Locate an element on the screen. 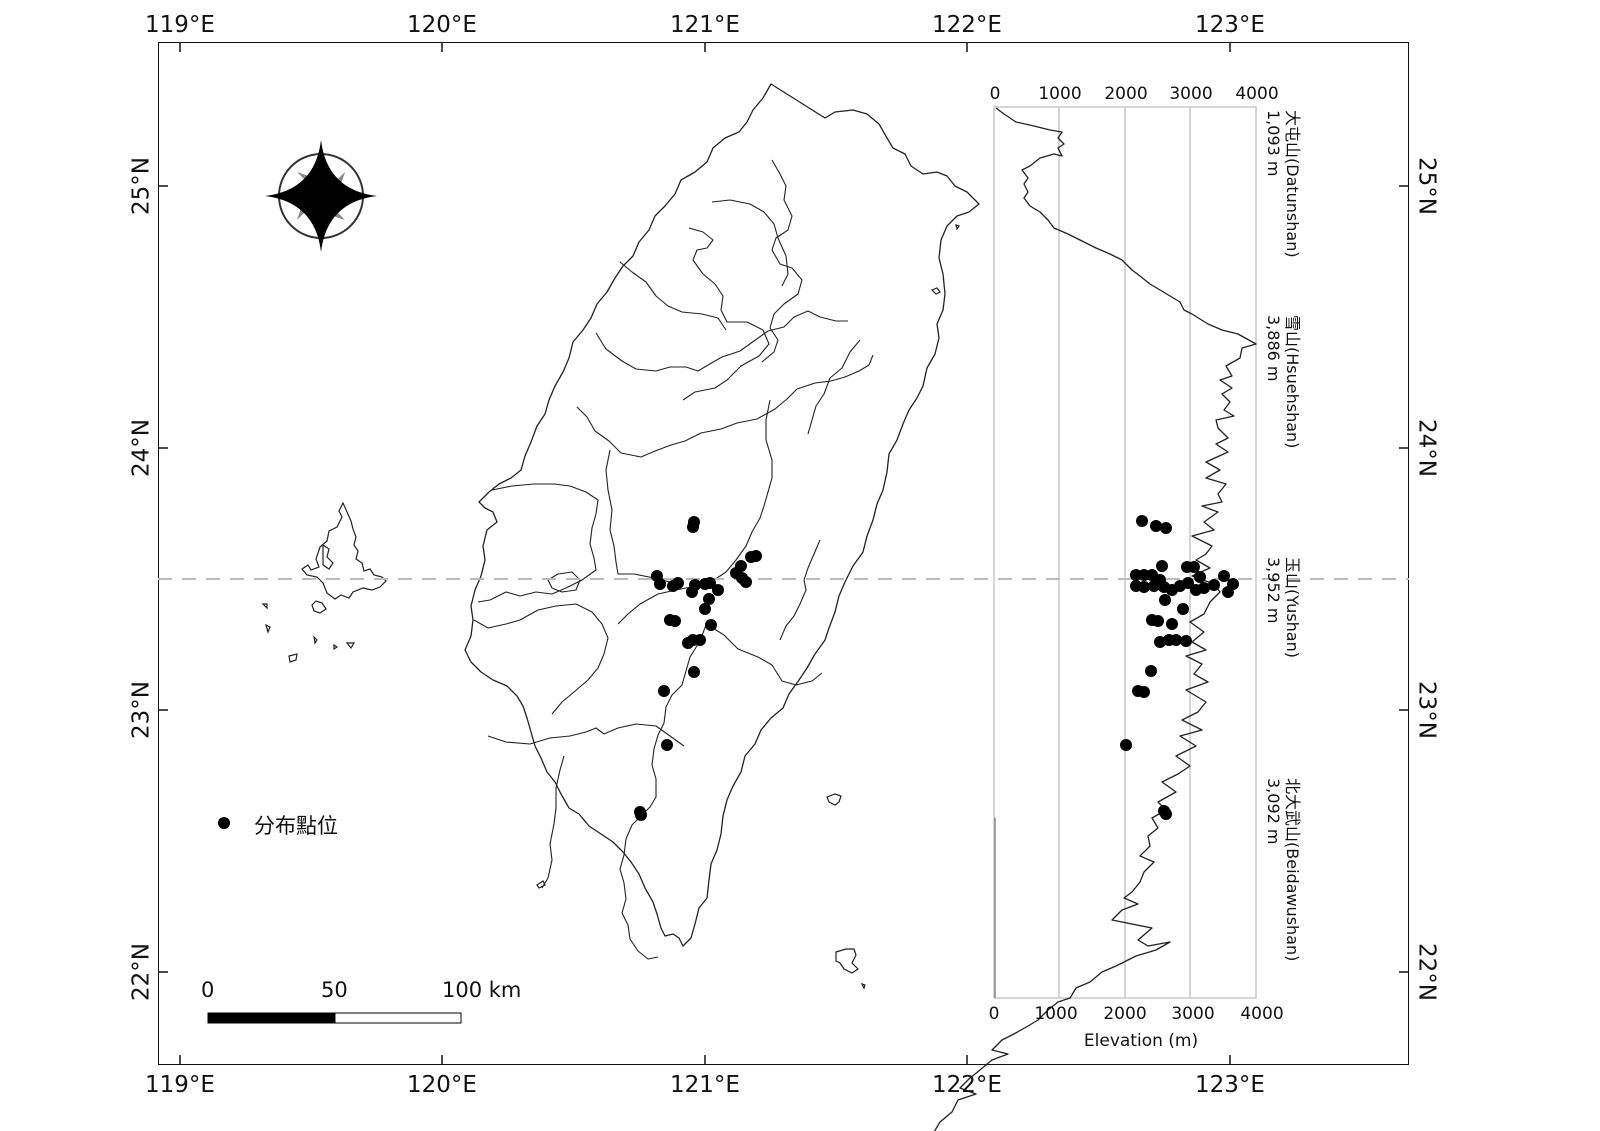 This screenshot has height=1131, width=1600. peak-name: 玉山(Yushan) is located at coordinates (1292, 607).